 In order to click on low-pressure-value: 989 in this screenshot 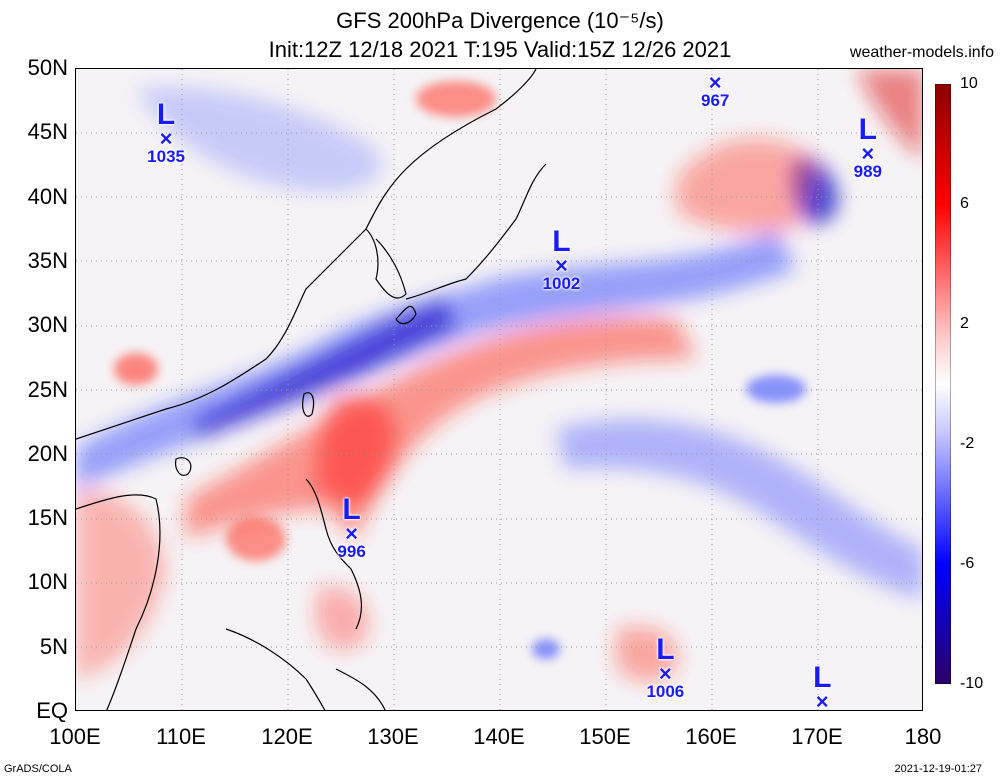, I will do `click(867, 172)`.